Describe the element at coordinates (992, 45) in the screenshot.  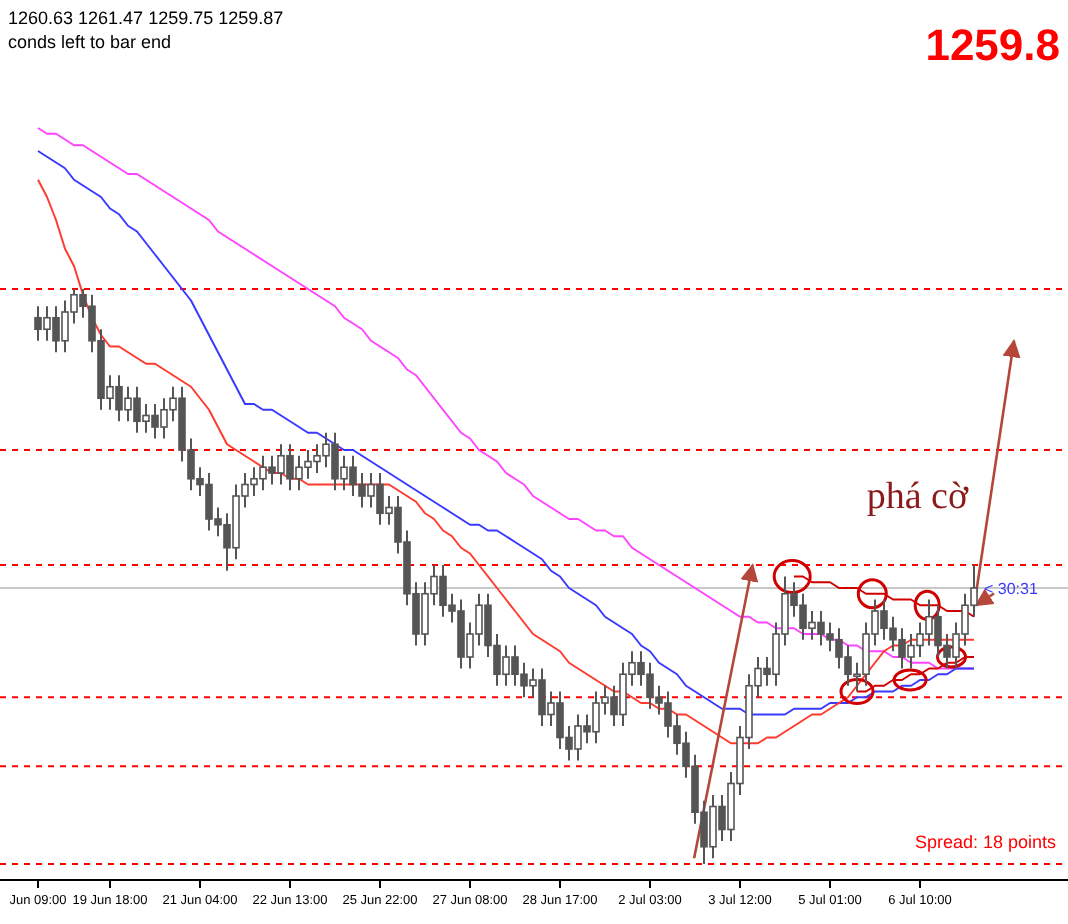
I see `text: 1259.8` at that location.